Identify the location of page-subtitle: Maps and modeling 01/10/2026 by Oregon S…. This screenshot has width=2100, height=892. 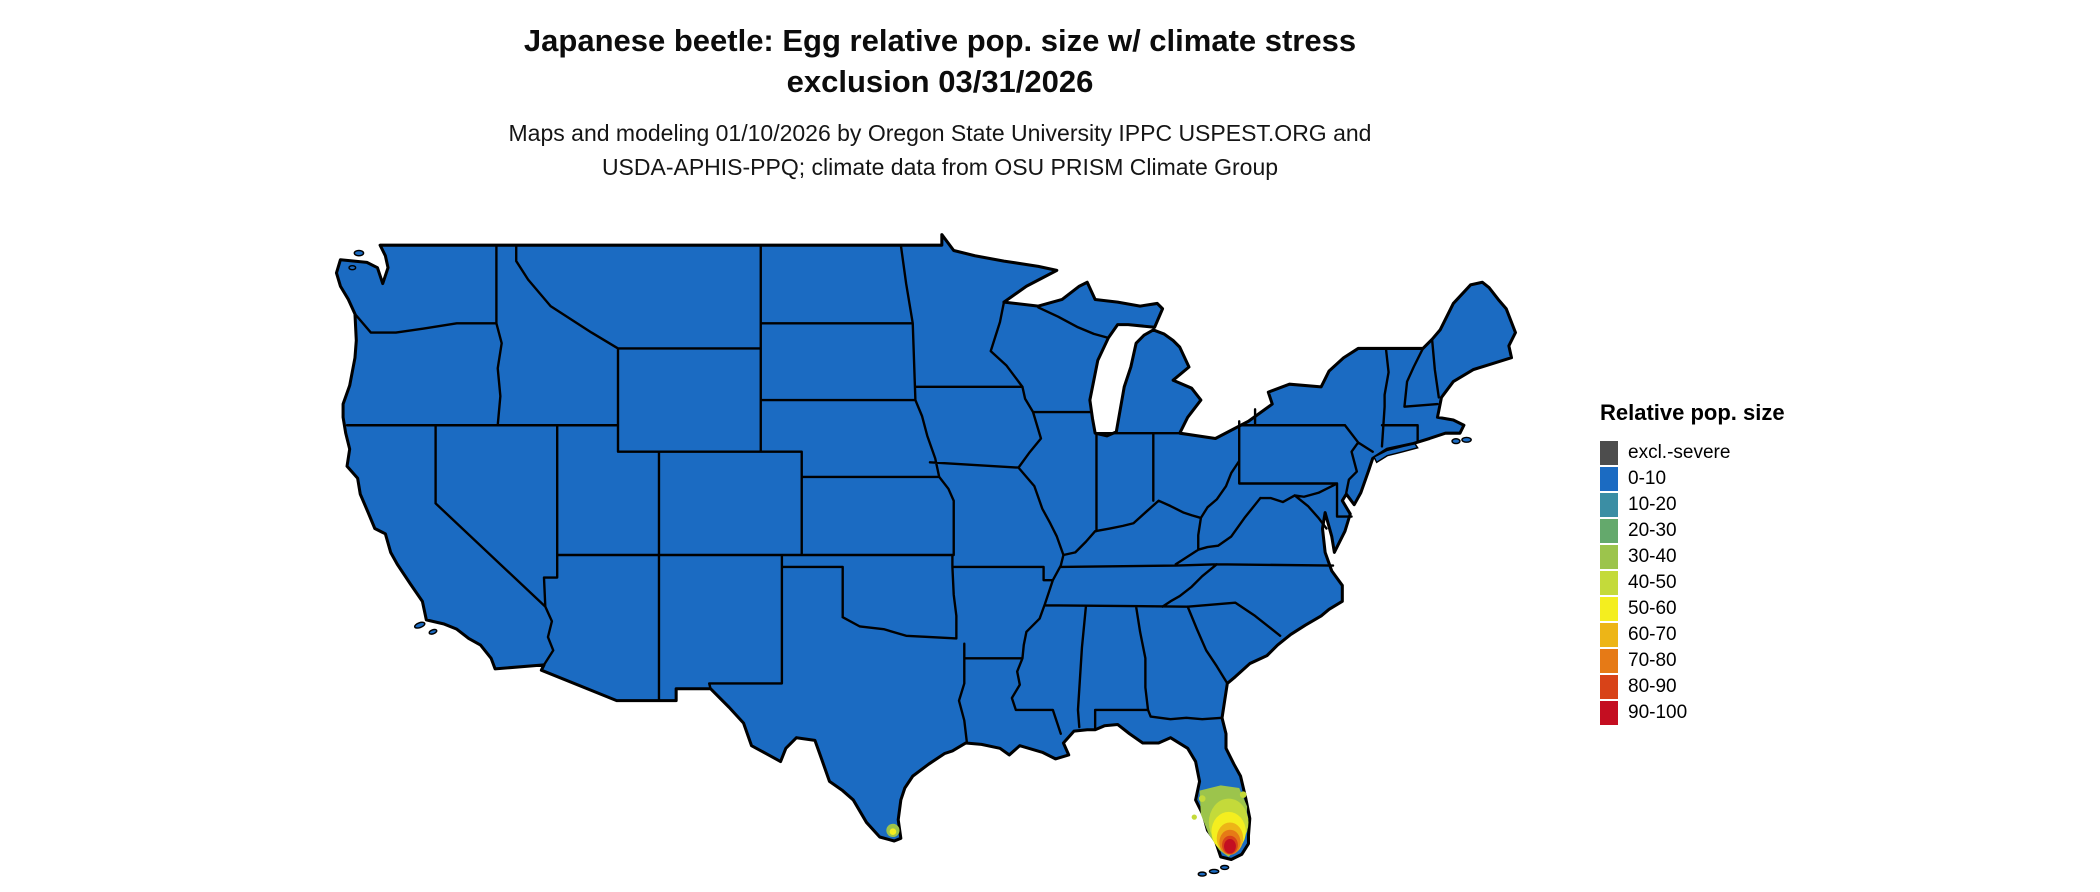
(940, 150).